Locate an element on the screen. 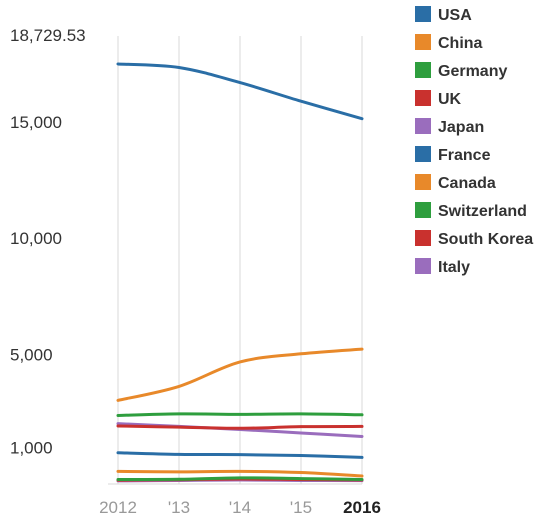  legend-label: South Korea is located at coordinates (485, 239).